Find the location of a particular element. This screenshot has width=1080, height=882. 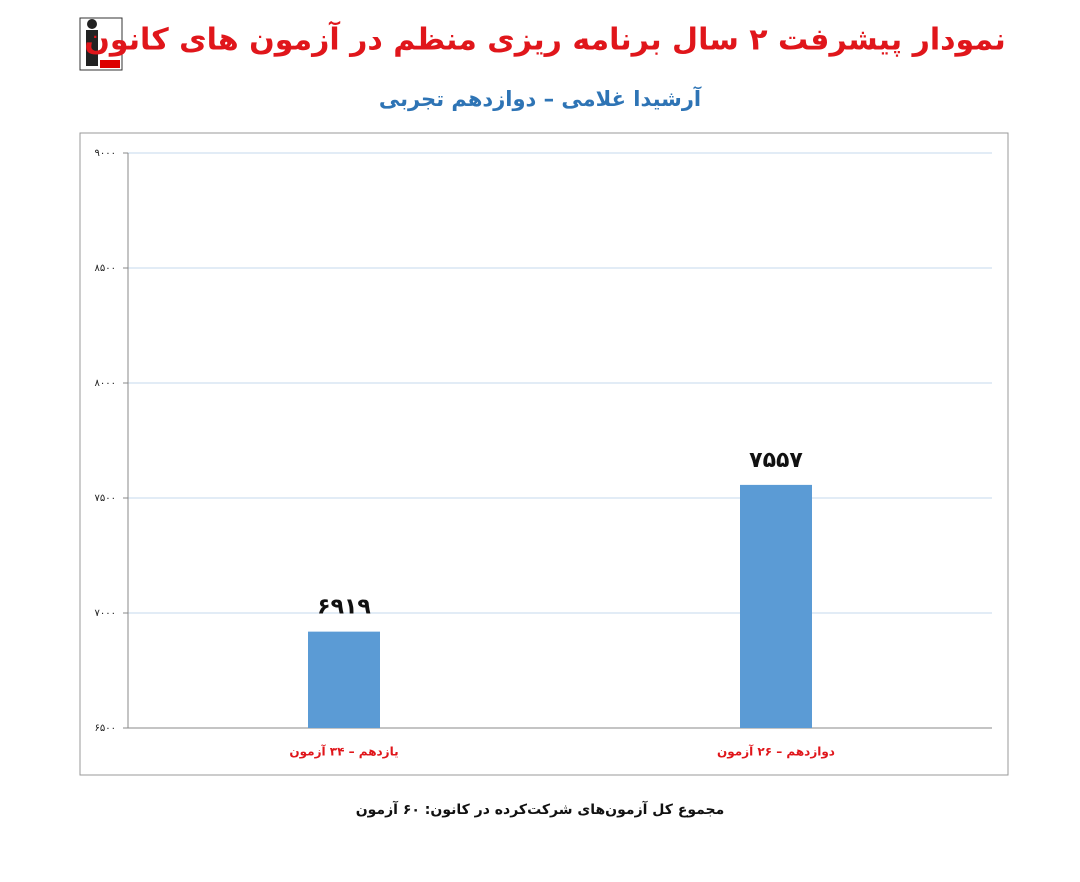

data-label: ۶۹۱۹ is located at coordinates (344, 607).